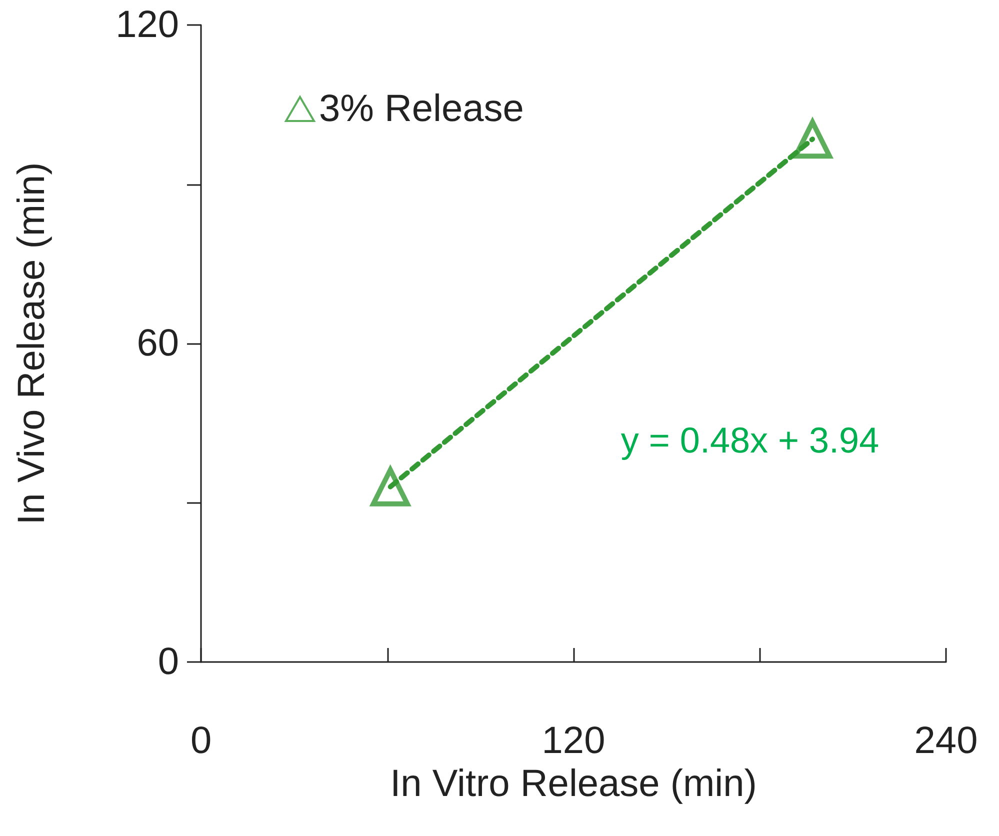 The image size is (999, 836). I want to click on x-tick-label: 120, so click(574, 741).